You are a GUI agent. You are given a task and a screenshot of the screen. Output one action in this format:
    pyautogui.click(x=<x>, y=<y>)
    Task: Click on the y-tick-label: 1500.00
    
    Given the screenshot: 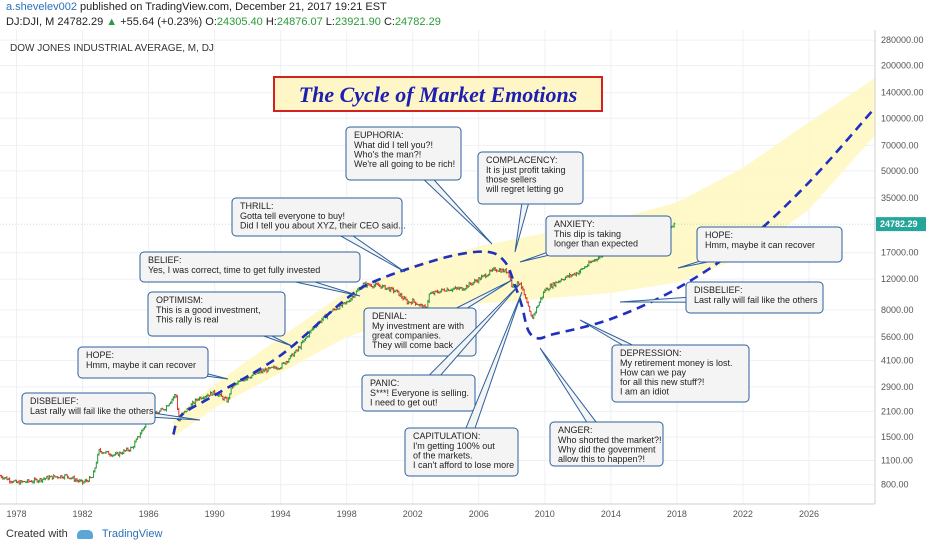 What is the action you would take?
    pyautogui.click(x=897, y=437)
    